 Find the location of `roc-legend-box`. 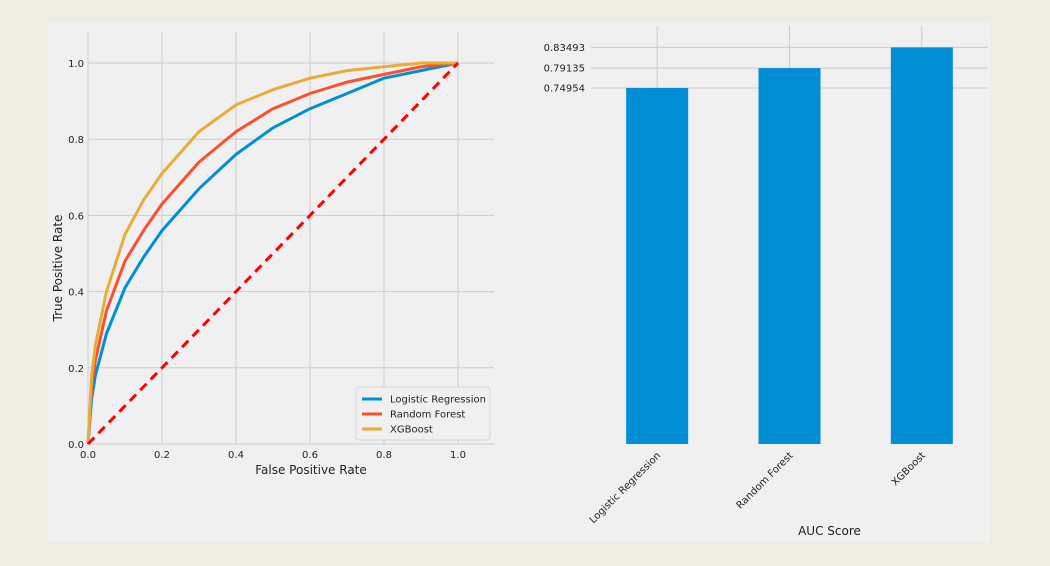

roc-legend-box is located at coordinates (423, 413).